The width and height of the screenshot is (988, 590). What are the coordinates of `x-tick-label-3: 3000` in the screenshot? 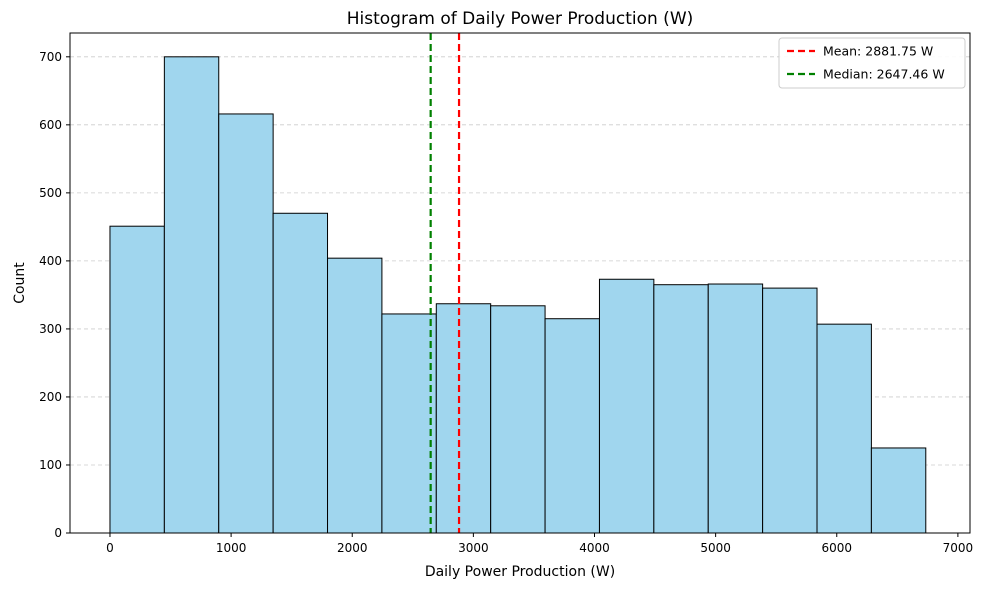 It's located at (473, 548).